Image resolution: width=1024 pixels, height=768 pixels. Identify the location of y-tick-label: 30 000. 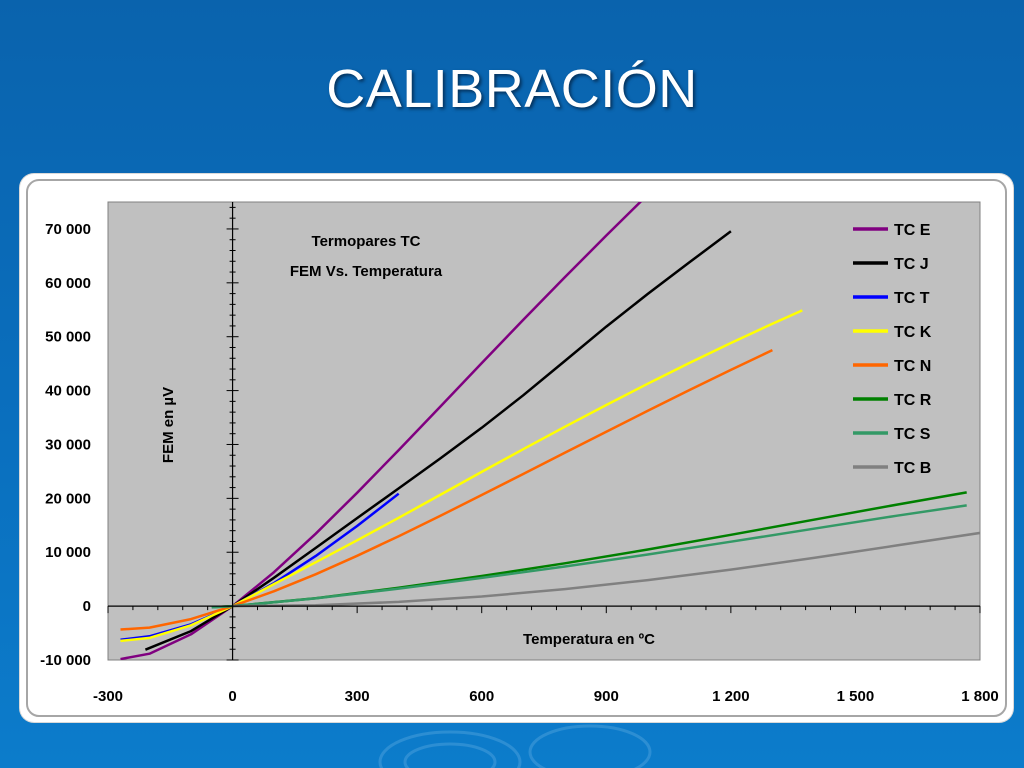
(68, 444).